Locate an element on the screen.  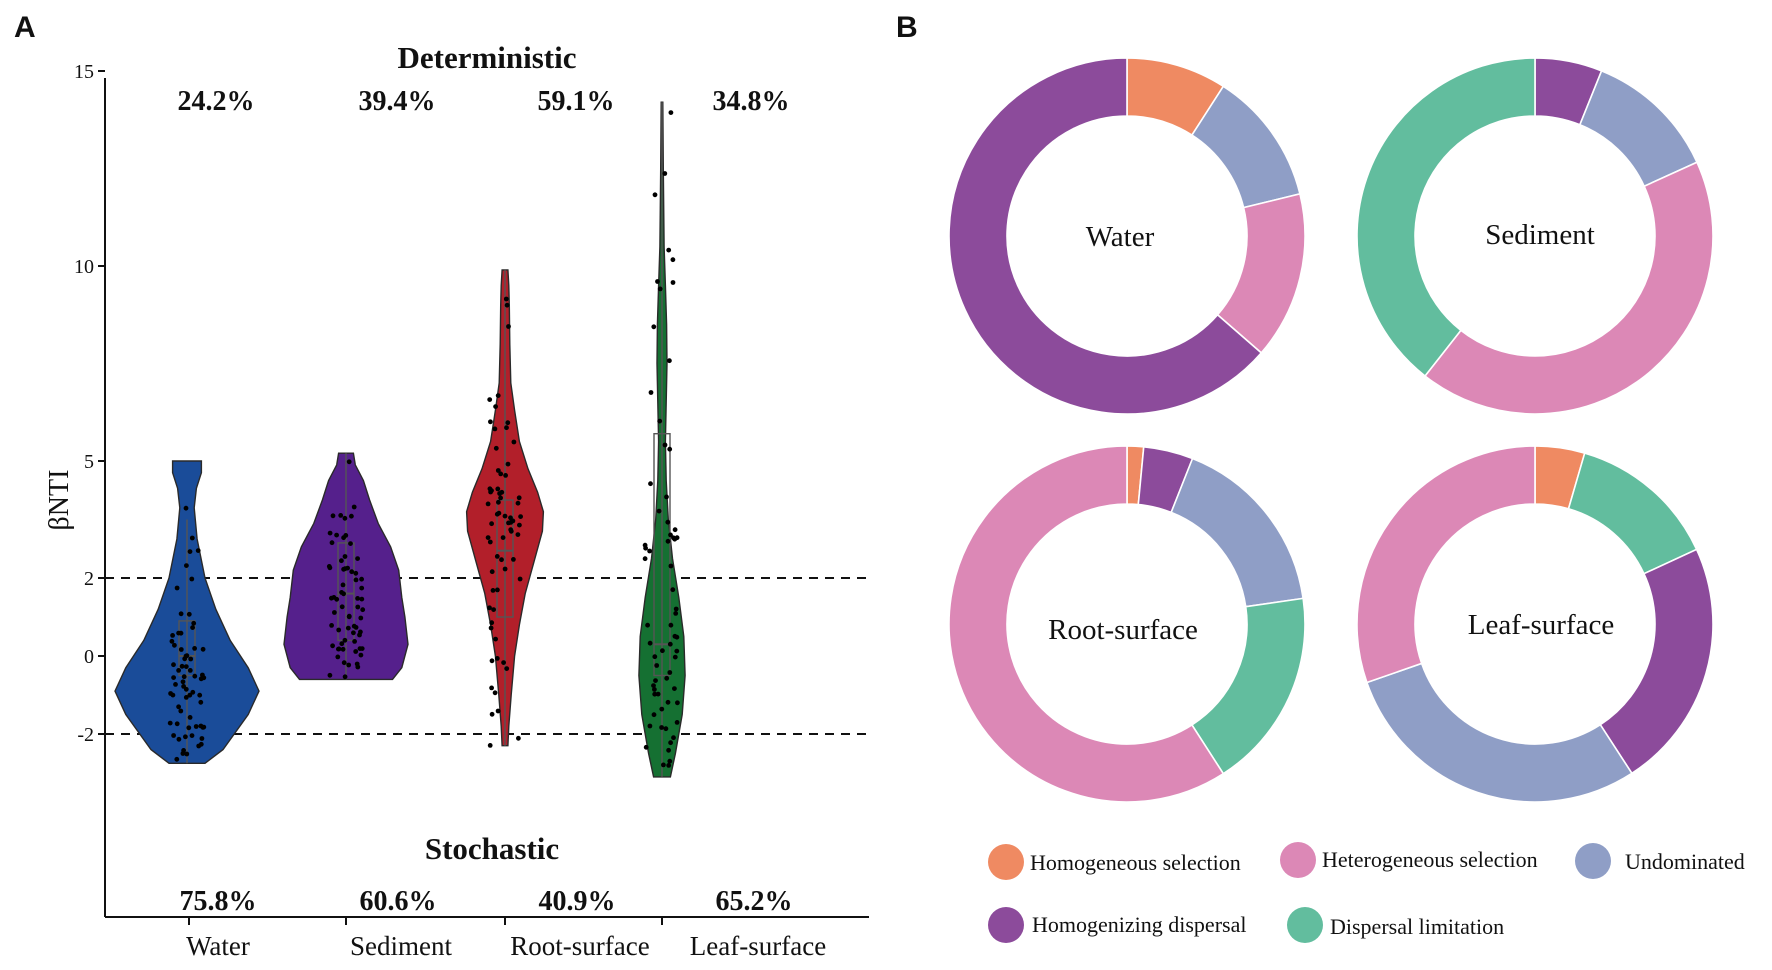
stochastic-pct-water: 75.8% is located at coordinates (218, 901).